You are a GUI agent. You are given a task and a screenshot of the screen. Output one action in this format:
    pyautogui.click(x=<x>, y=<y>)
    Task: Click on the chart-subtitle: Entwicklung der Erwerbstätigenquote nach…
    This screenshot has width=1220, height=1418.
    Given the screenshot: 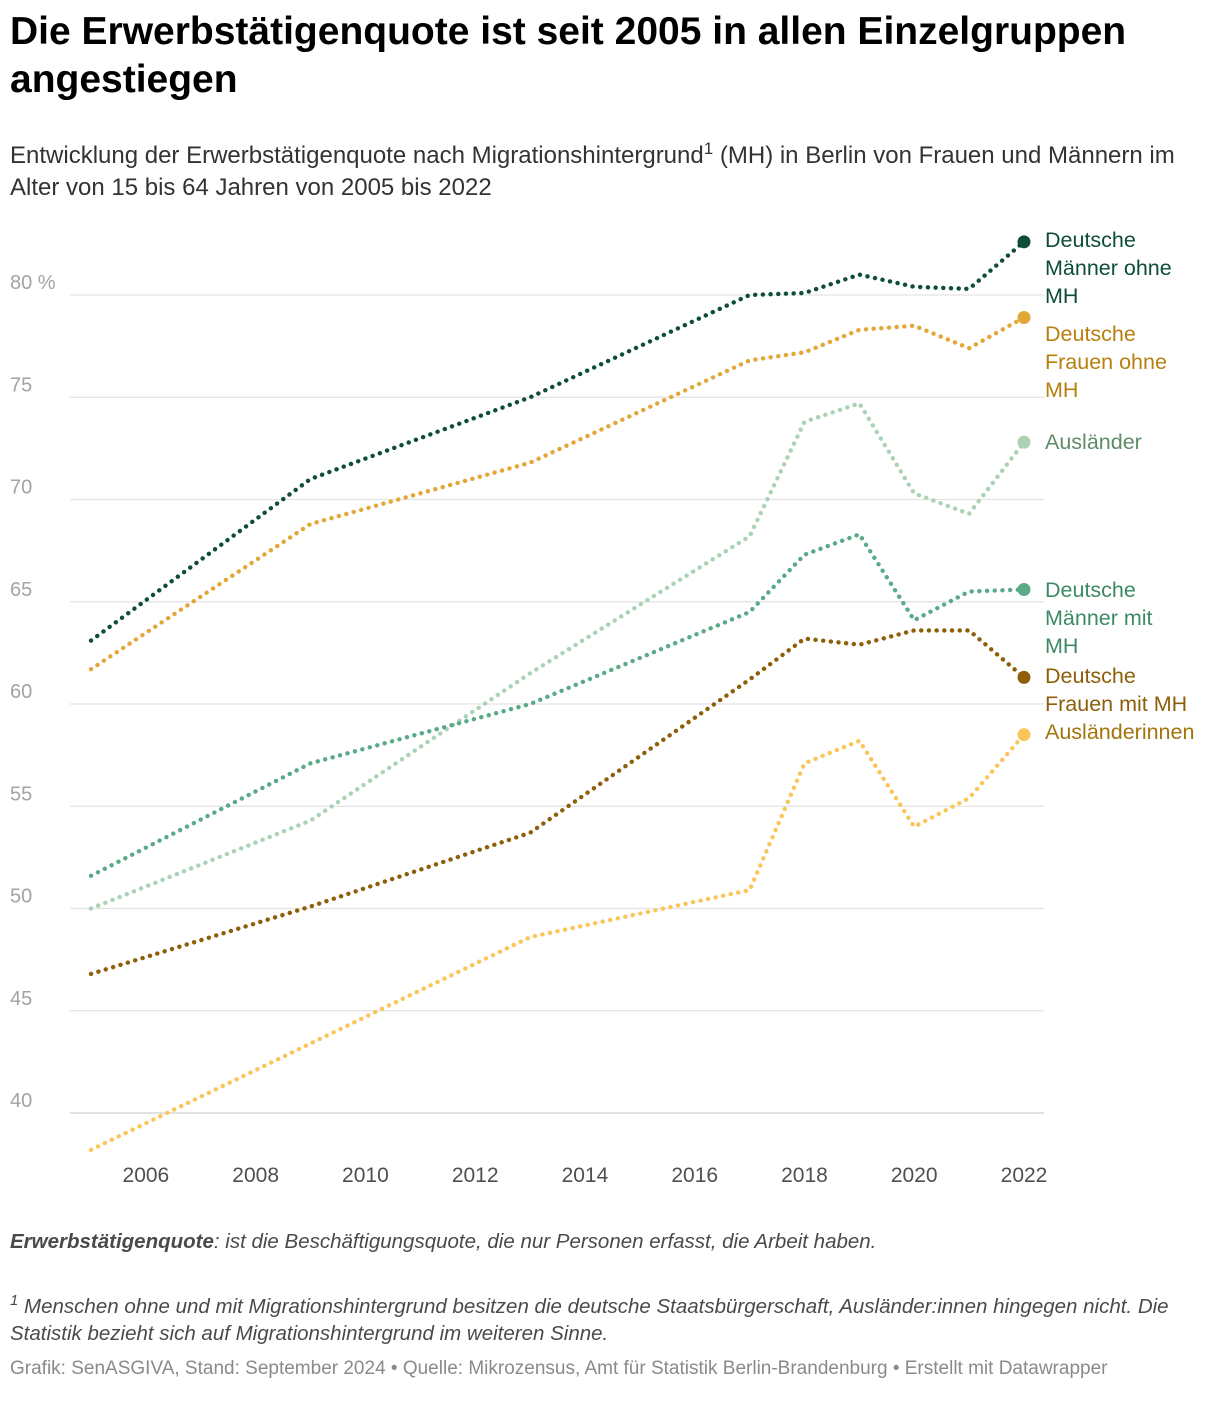 What is the action you would take?
    pyautogui.click(x=610, y=172)
    